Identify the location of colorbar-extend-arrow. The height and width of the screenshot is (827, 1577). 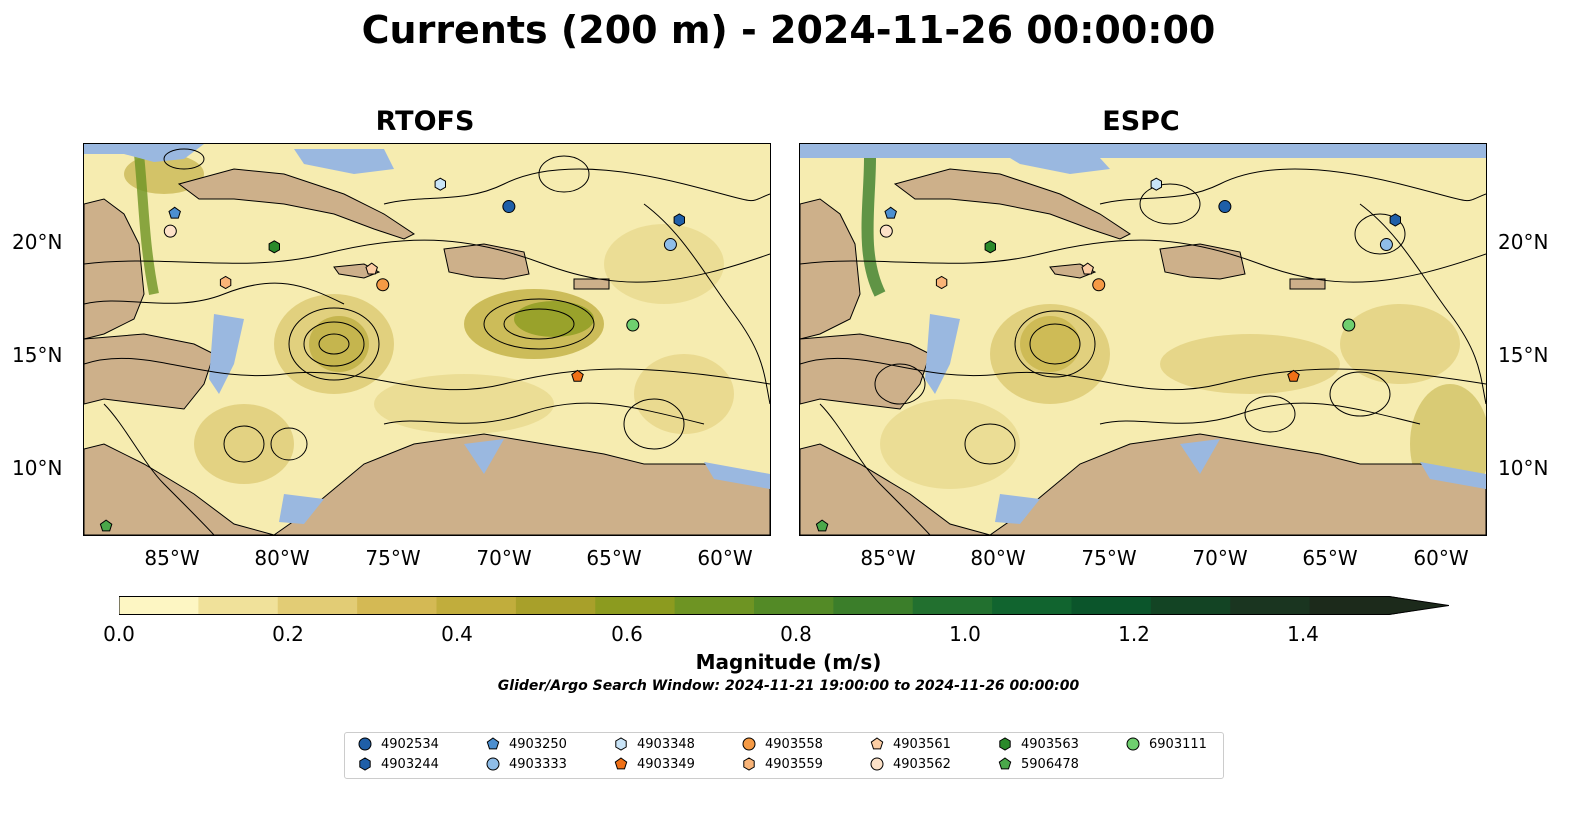
(1419, 605).